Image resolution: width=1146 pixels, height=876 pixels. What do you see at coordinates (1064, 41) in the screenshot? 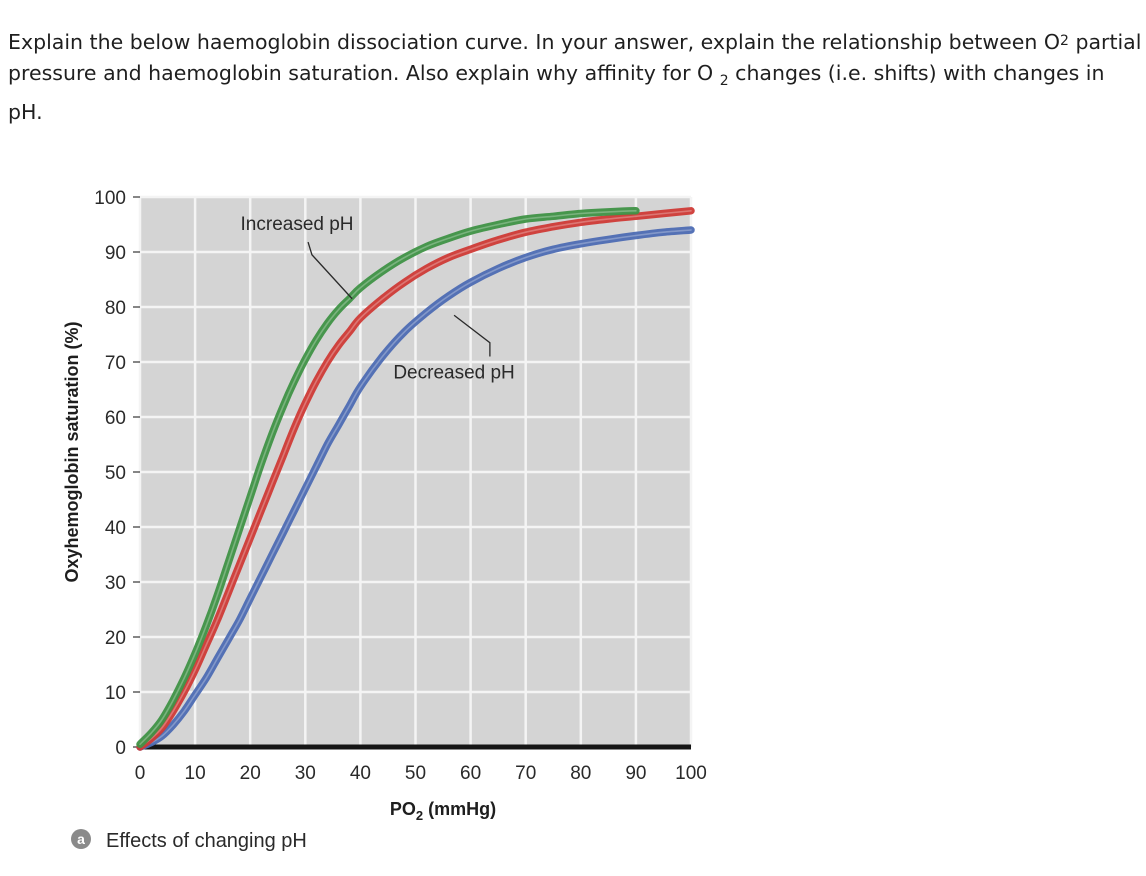
I see `question-subscript-1: 2` at bounding box center [1064, 41].